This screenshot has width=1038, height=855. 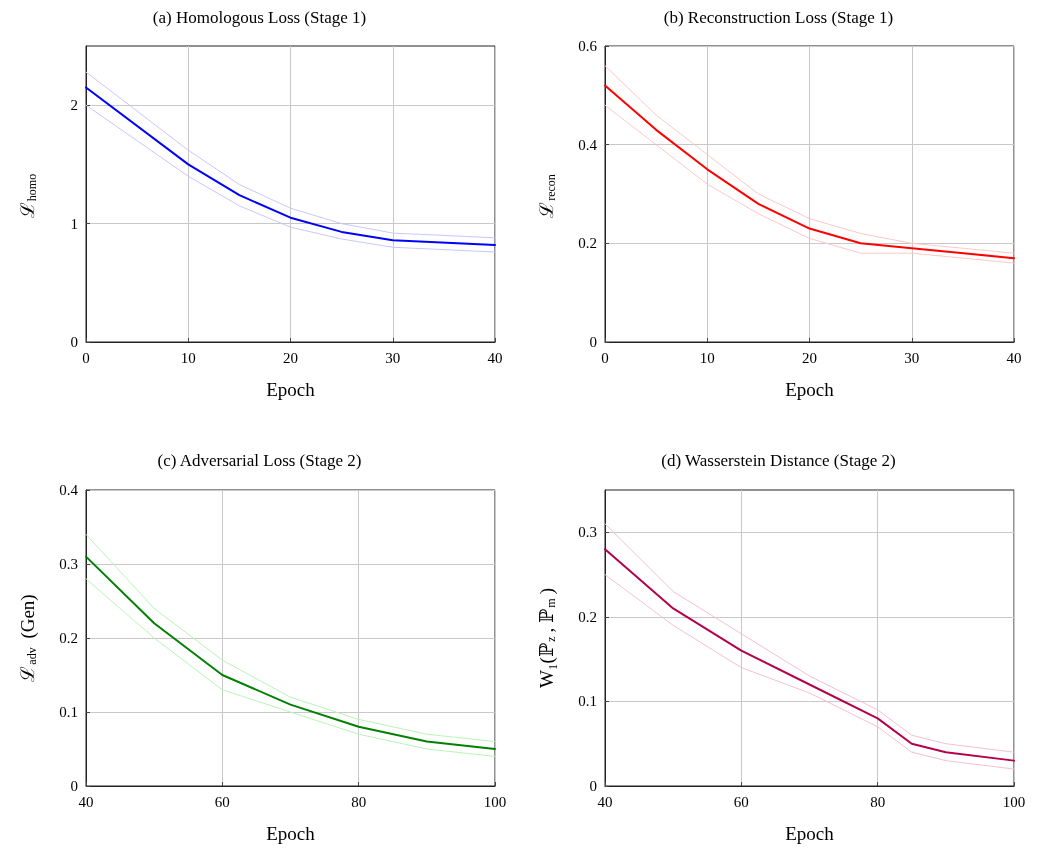 What do you see at coordinates (27, 638) in the screenshot?
I see `y-axis-title: ℒadv (Gen)` at bounding box center [27, 638].